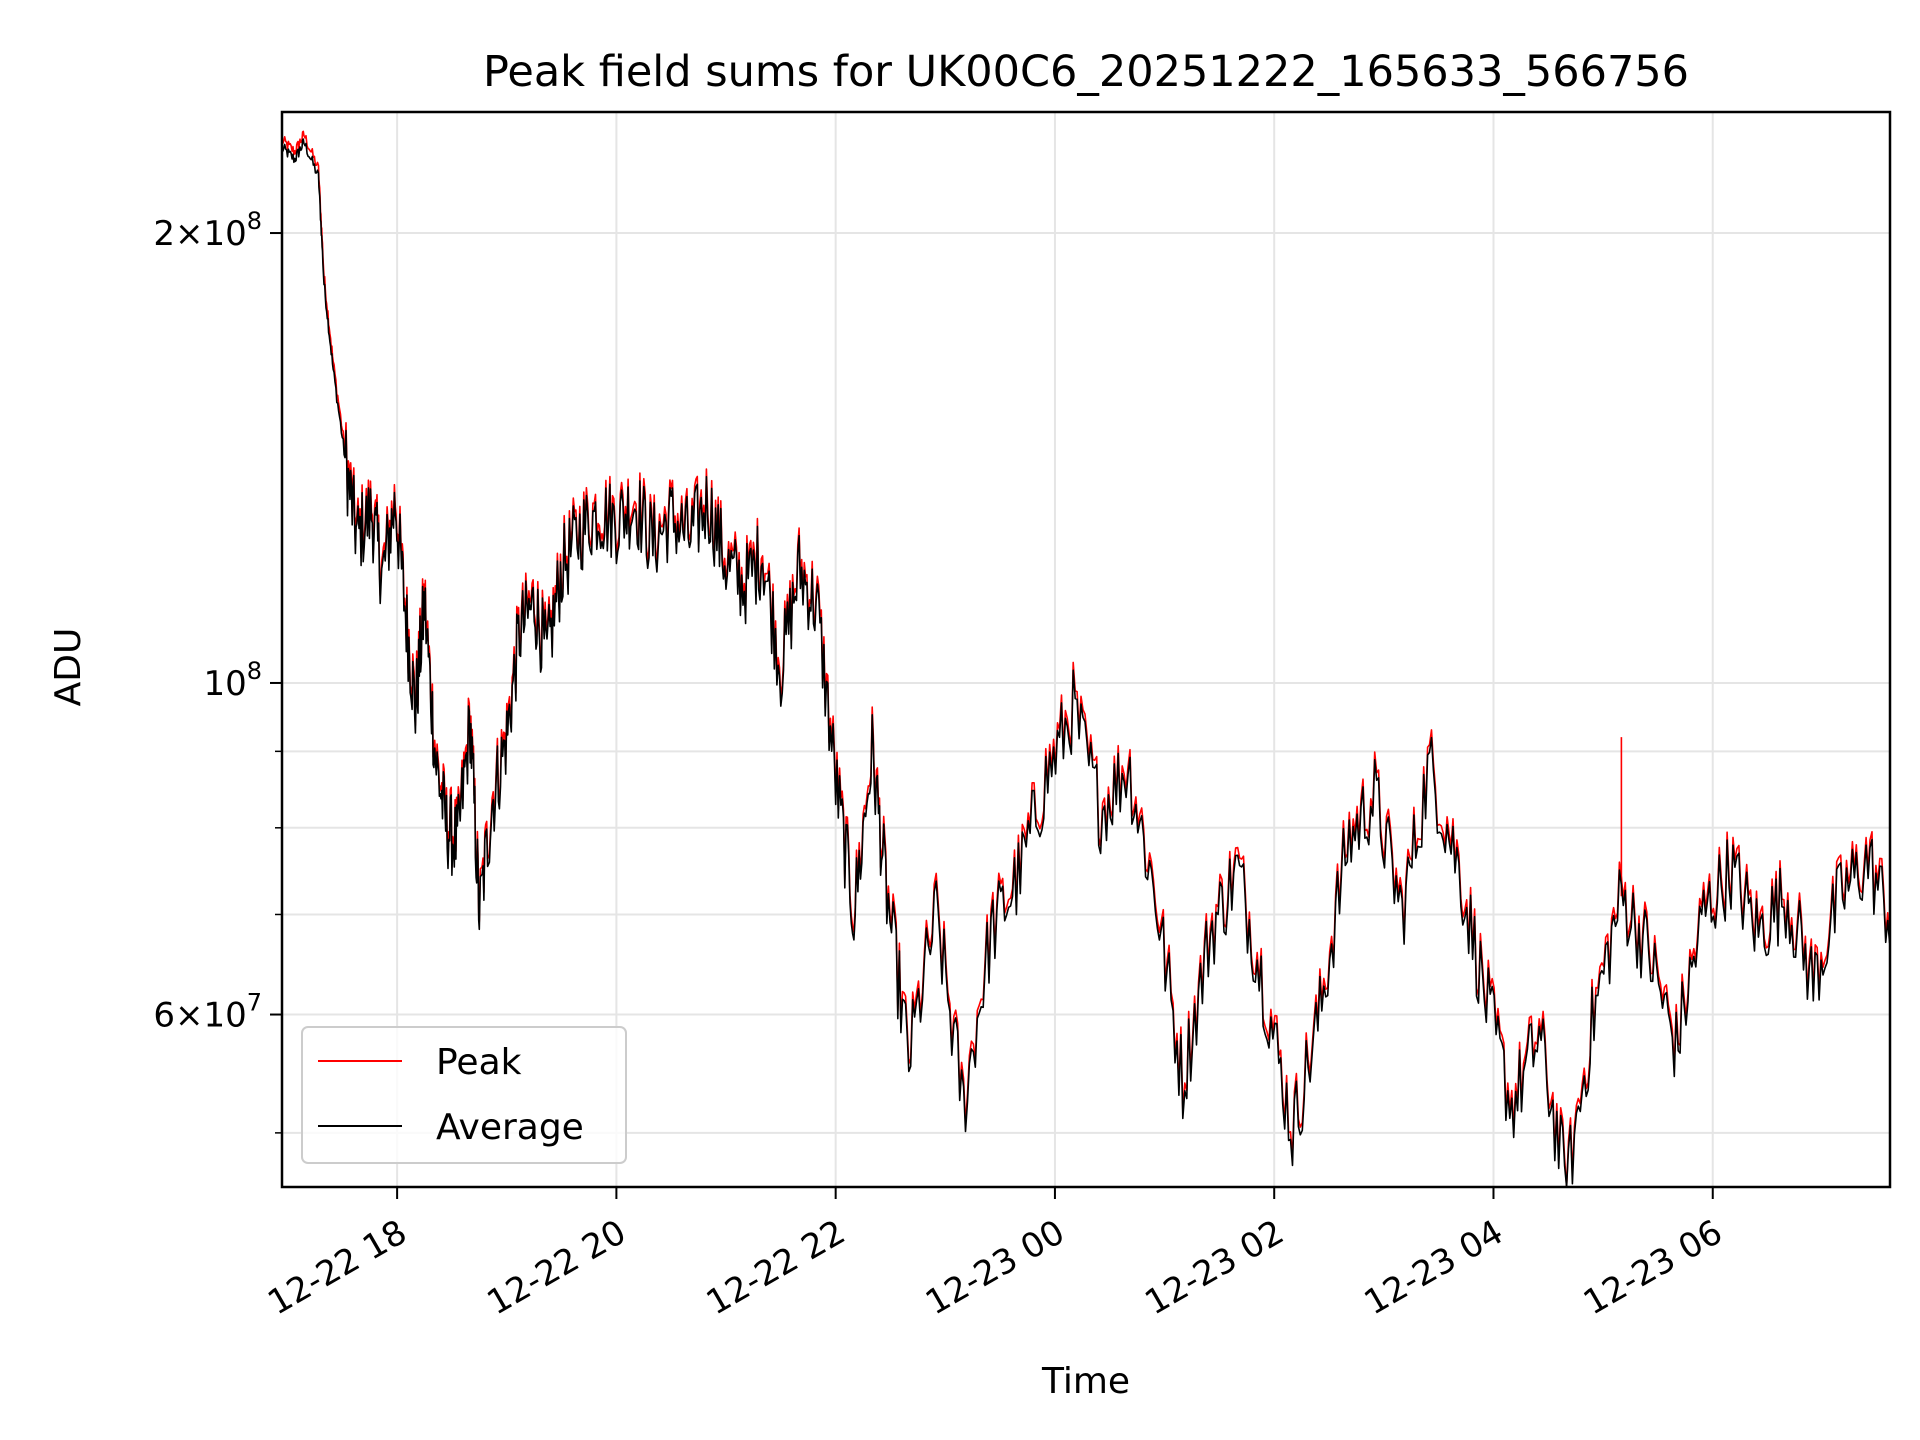 This screenshot has height=1440, width=1920. I want to click on x-tick-label: 12-23 04, so click(1434, 1267).